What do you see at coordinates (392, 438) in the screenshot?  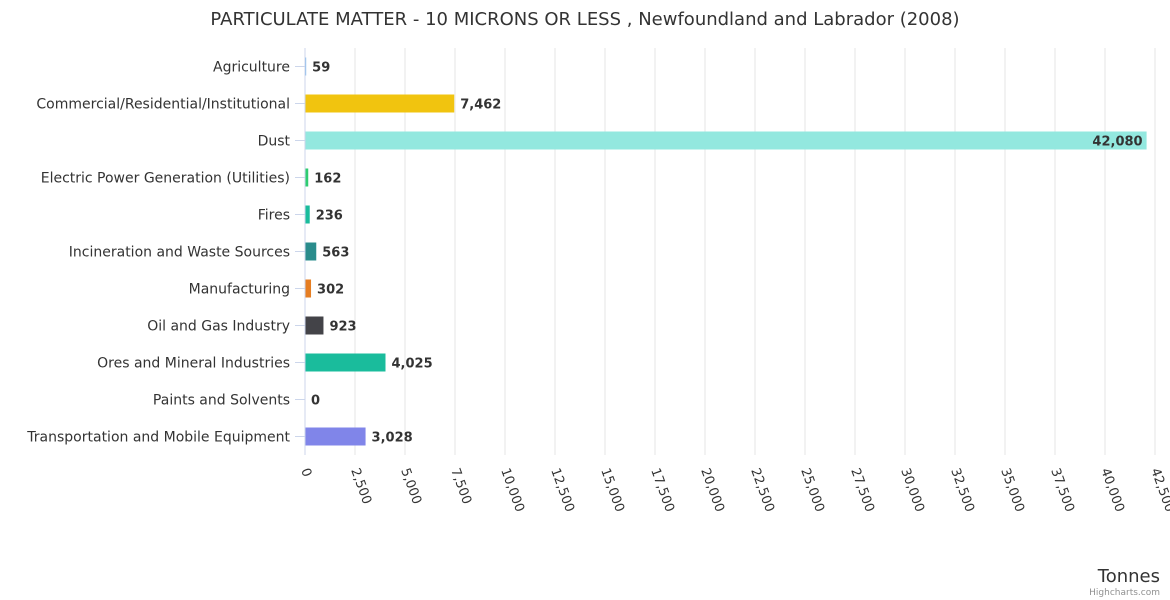 I see `data-label: 3,028` at bounding box center [392, 438].